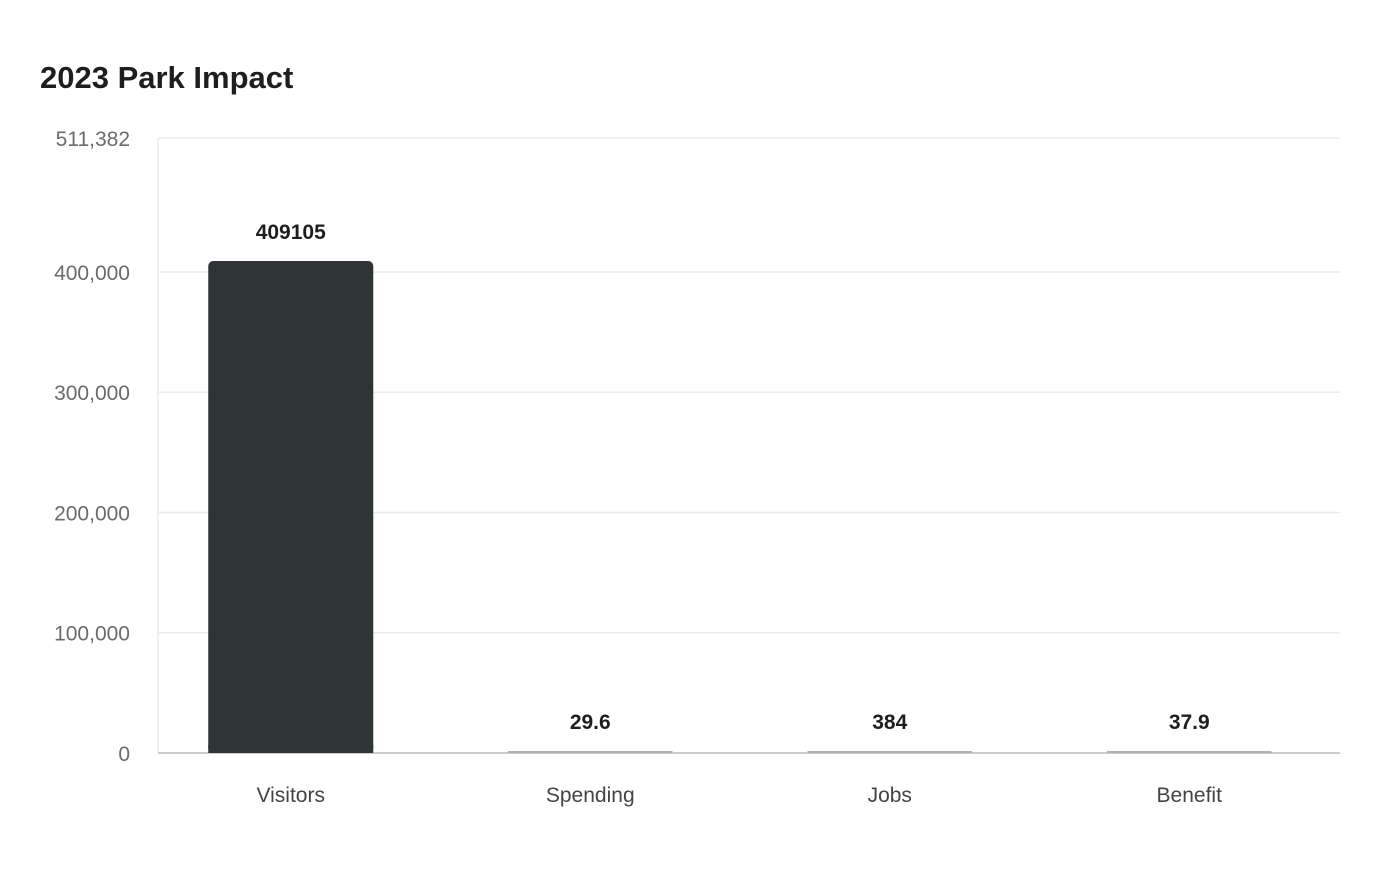 This screenshot has width=1400, height=880. What do you see at coordinates (92, 393) in the screenshot?
I see `y-tick-label: 300,000` at bounding box center [92, 393].